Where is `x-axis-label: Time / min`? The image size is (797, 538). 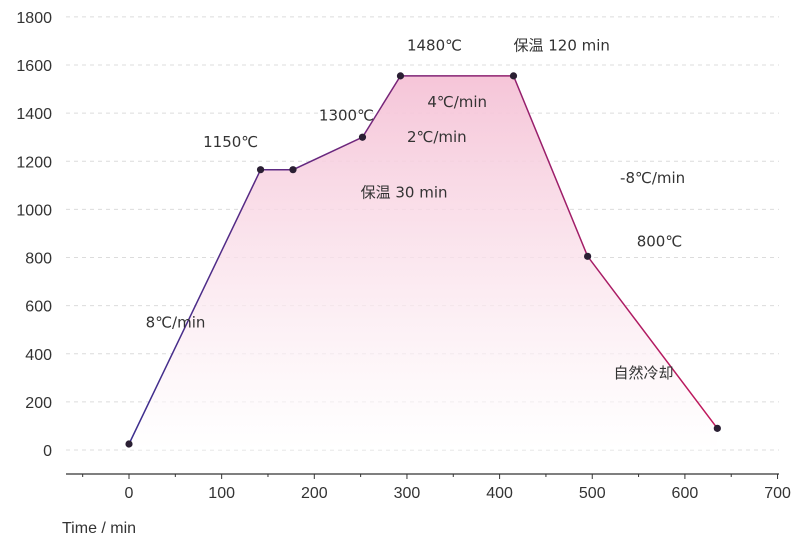 x-axis-label: Time / min is located at coordinates (99, 528).